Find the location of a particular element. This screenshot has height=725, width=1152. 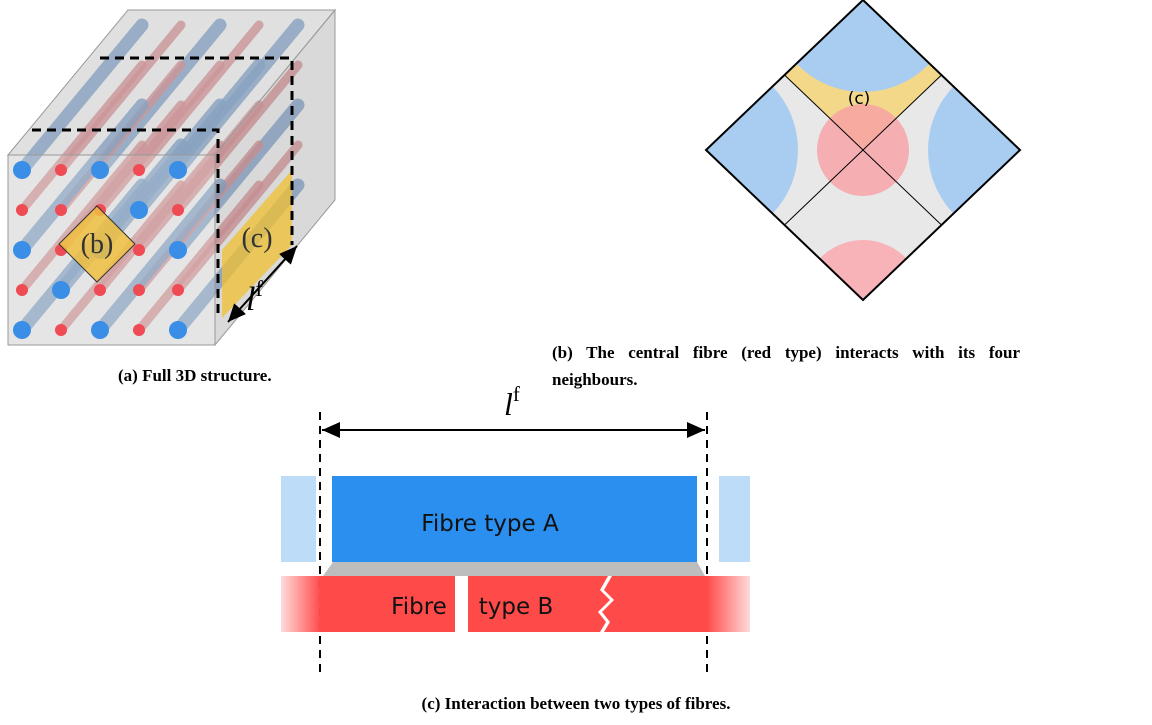

fibre-a-label: Fibre type A is located at coordinates (490, 524).